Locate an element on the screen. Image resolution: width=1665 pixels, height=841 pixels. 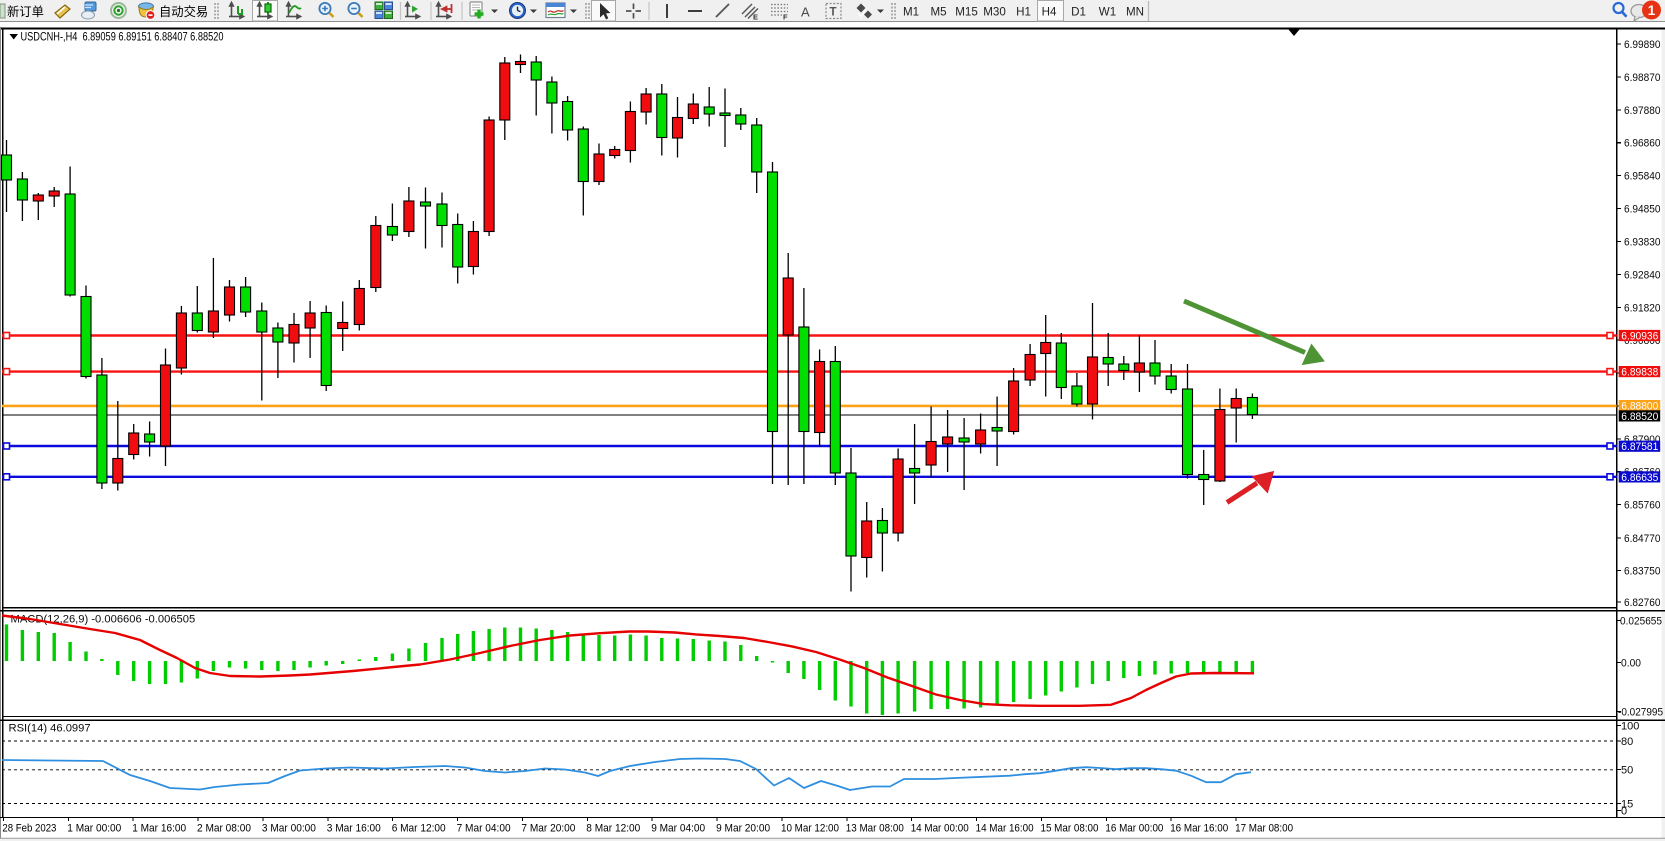
svg-text: 3 Mar 00:00 is located at coordinates (289, 829).